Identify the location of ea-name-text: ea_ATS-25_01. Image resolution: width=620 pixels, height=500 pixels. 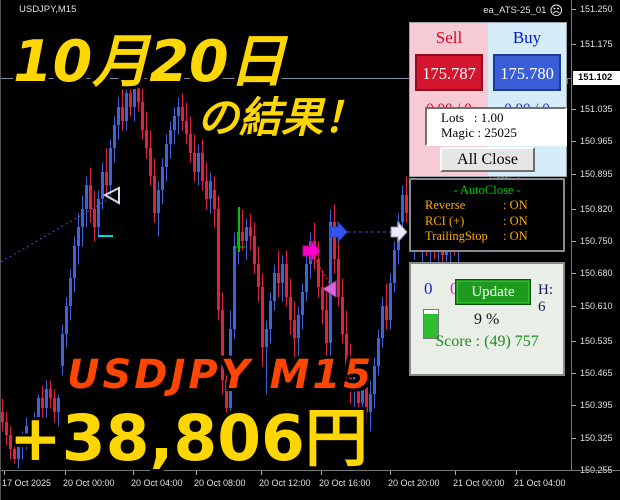
(515, 10).